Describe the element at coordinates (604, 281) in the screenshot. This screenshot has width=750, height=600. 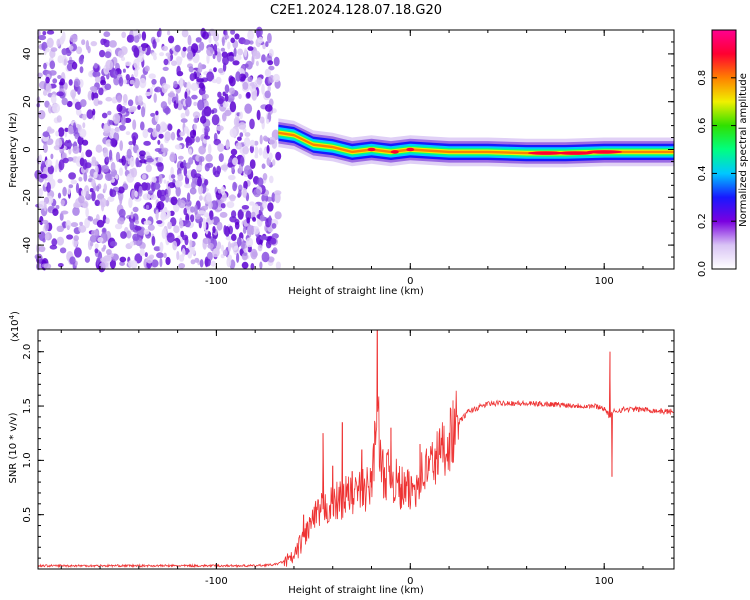
I see `spectrogram-x-tick-label: 100` at that location.